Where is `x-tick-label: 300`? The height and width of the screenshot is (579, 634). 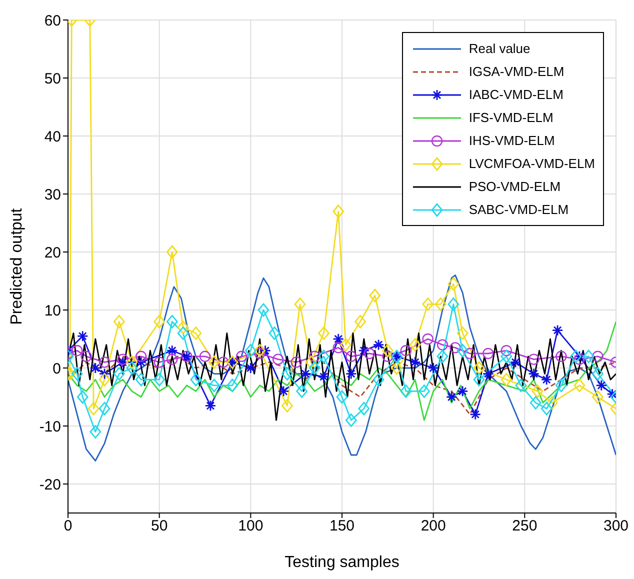
x-tick-label: 300 is located at coordinates (616, 526).